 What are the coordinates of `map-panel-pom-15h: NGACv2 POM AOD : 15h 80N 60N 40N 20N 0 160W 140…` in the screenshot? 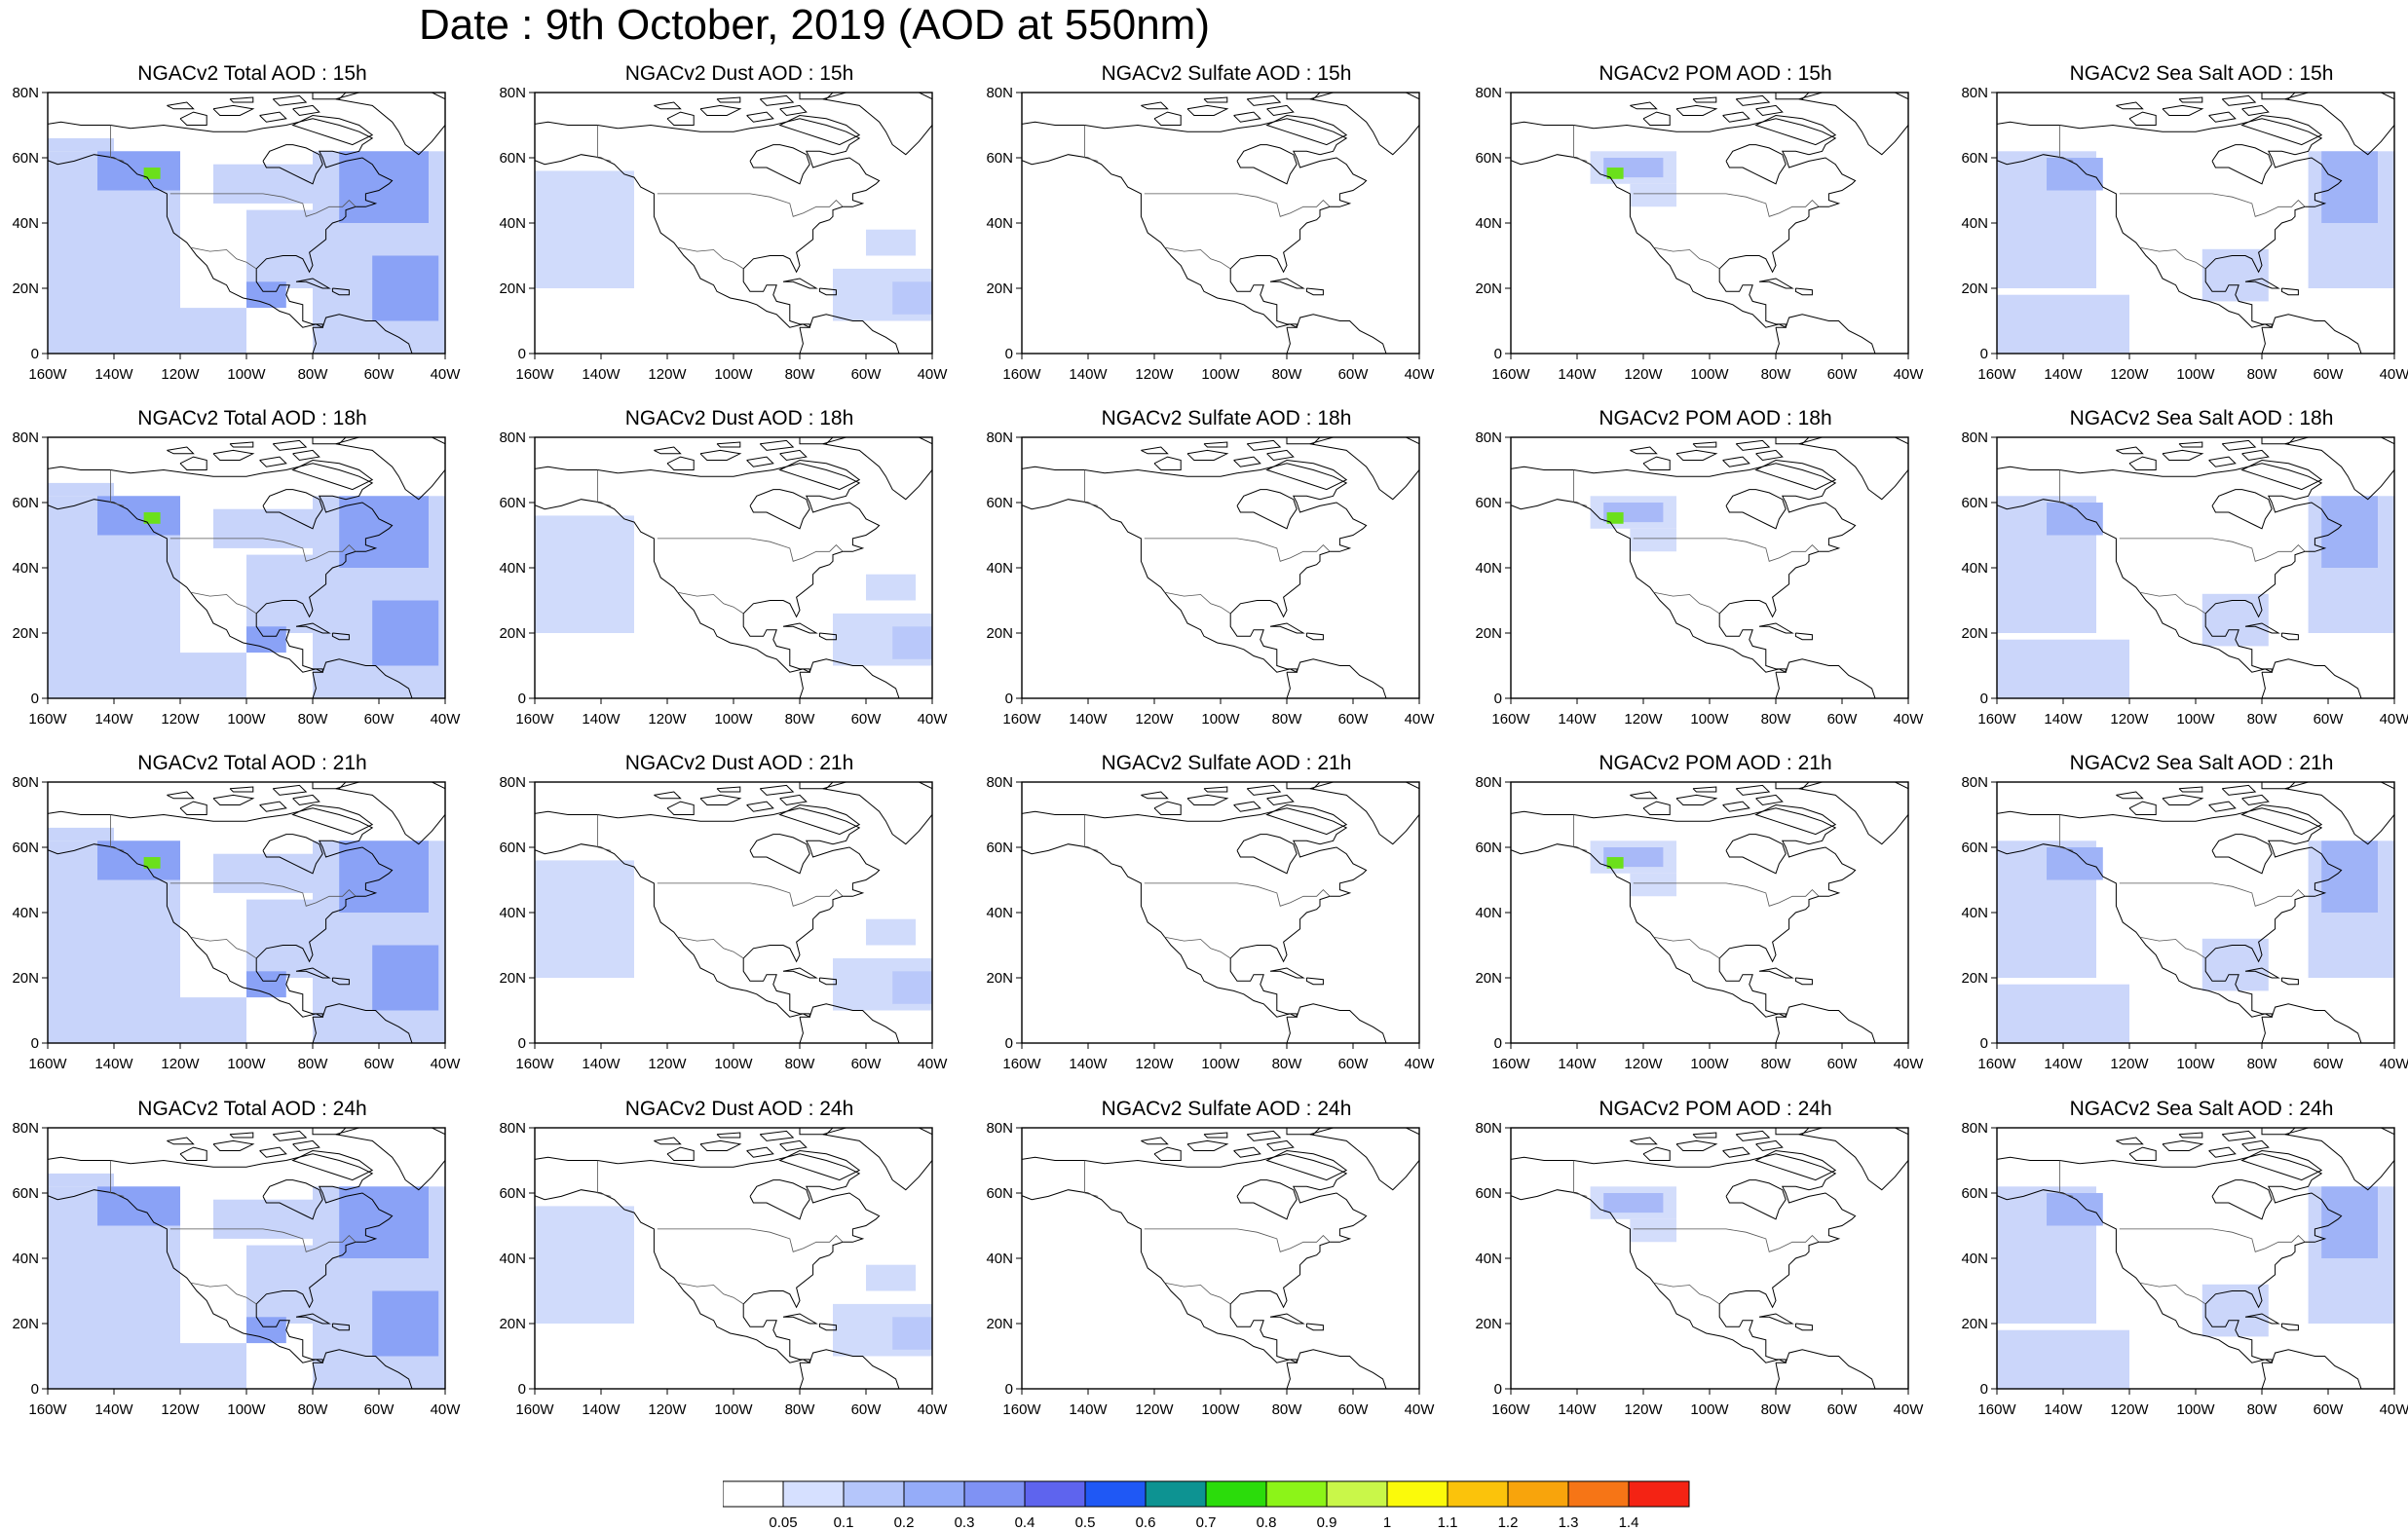 It's located at (1707, 233).